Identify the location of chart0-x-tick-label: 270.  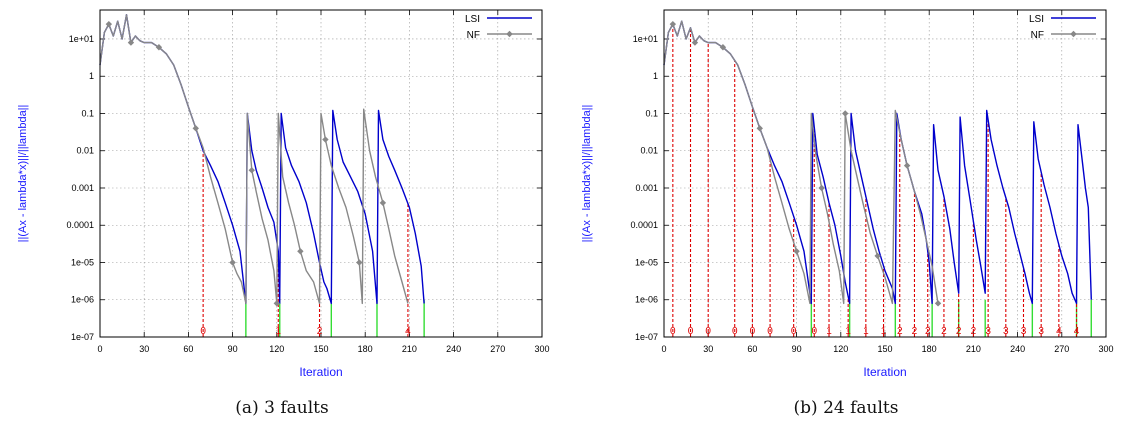
(497, 349).